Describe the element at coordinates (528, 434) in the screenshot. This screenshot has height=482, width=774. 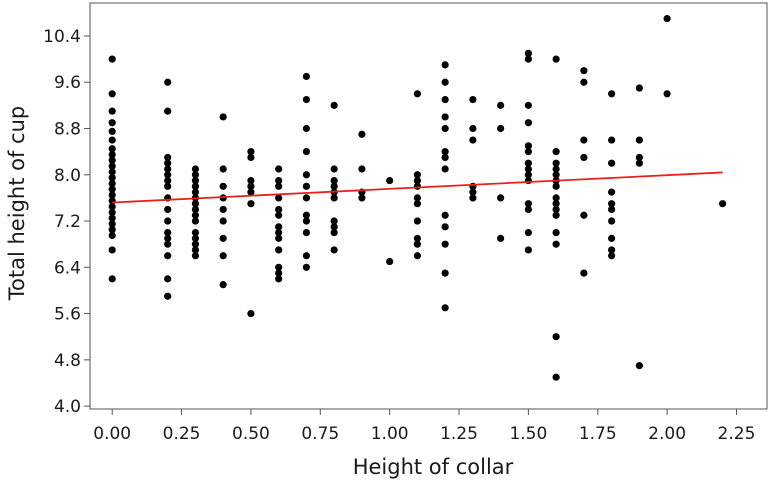
I see `x-tick-label: 1.50` at that location.